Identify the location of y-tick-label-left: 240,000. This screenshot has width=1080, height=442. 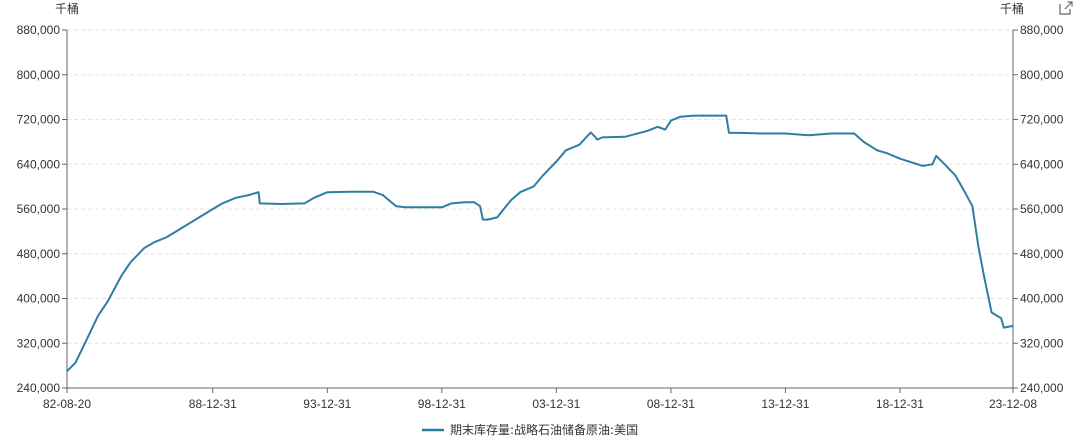
(39, 388).